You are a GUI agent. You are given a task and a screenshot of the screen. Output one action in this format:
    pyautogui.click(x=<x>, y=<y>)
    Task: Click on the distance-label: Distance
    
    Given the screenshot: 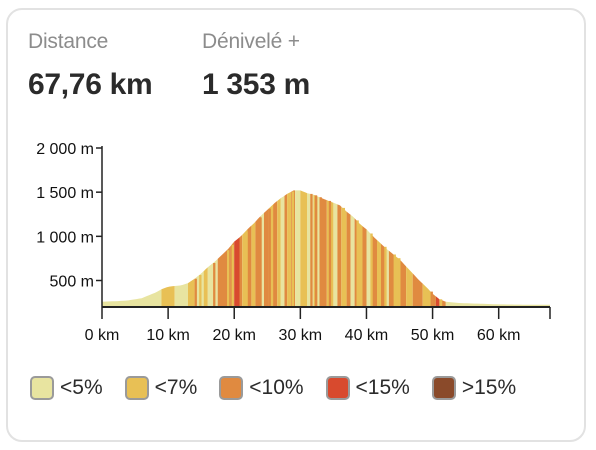 What is the action you would take?
    pyautogui.click(x=68, y=41)
    